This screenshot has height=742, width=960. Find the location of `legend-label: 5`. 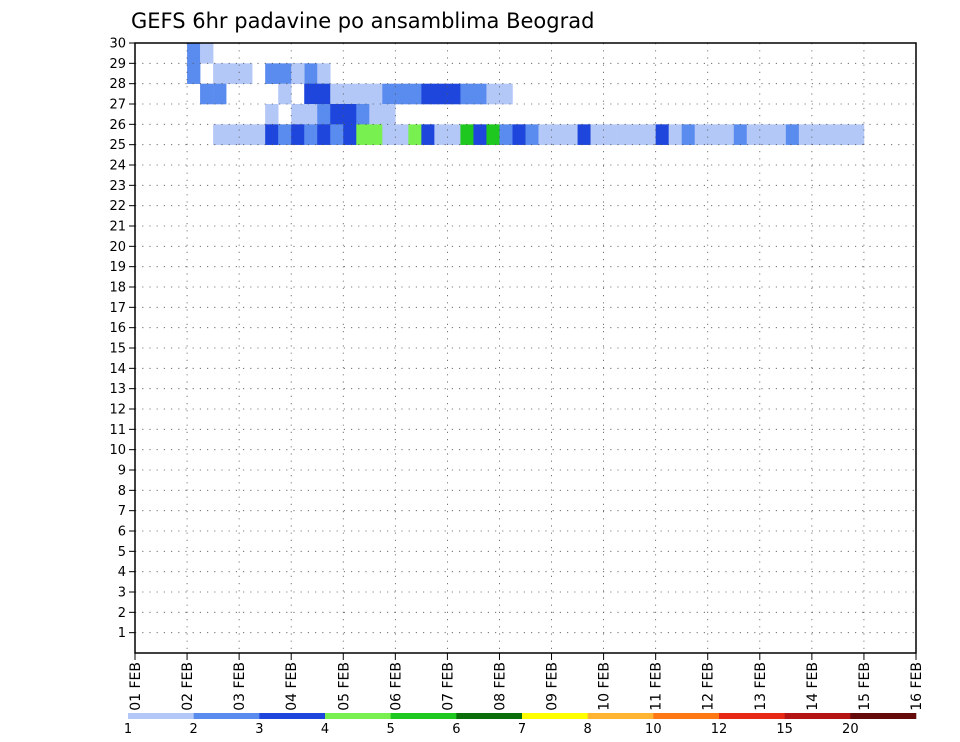

legend-label: 5 is located at coordinates (391, 729).